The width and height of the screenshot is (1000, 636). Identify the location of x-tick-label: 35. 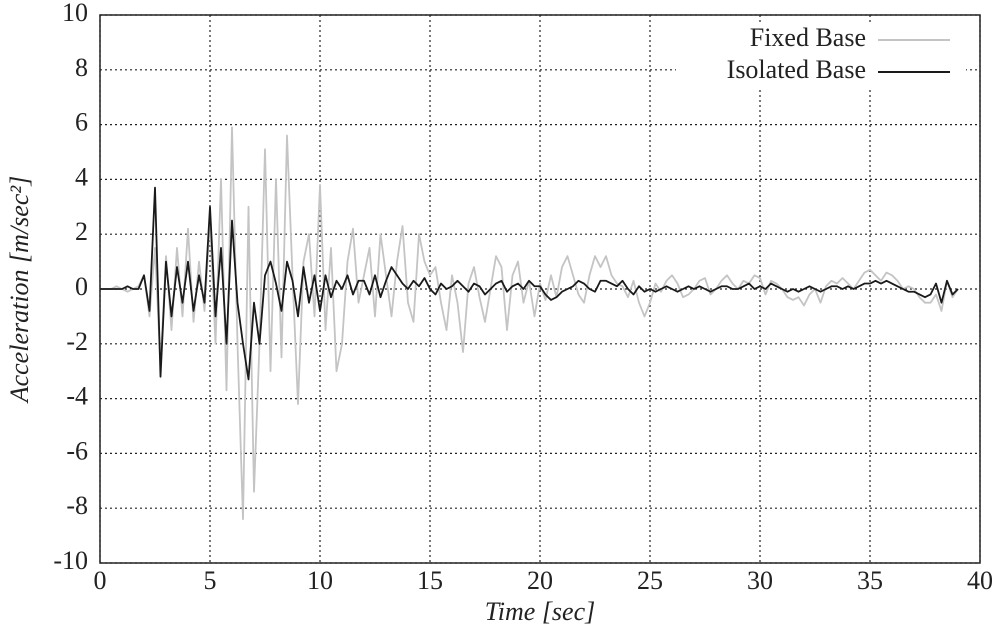
(870, 580).